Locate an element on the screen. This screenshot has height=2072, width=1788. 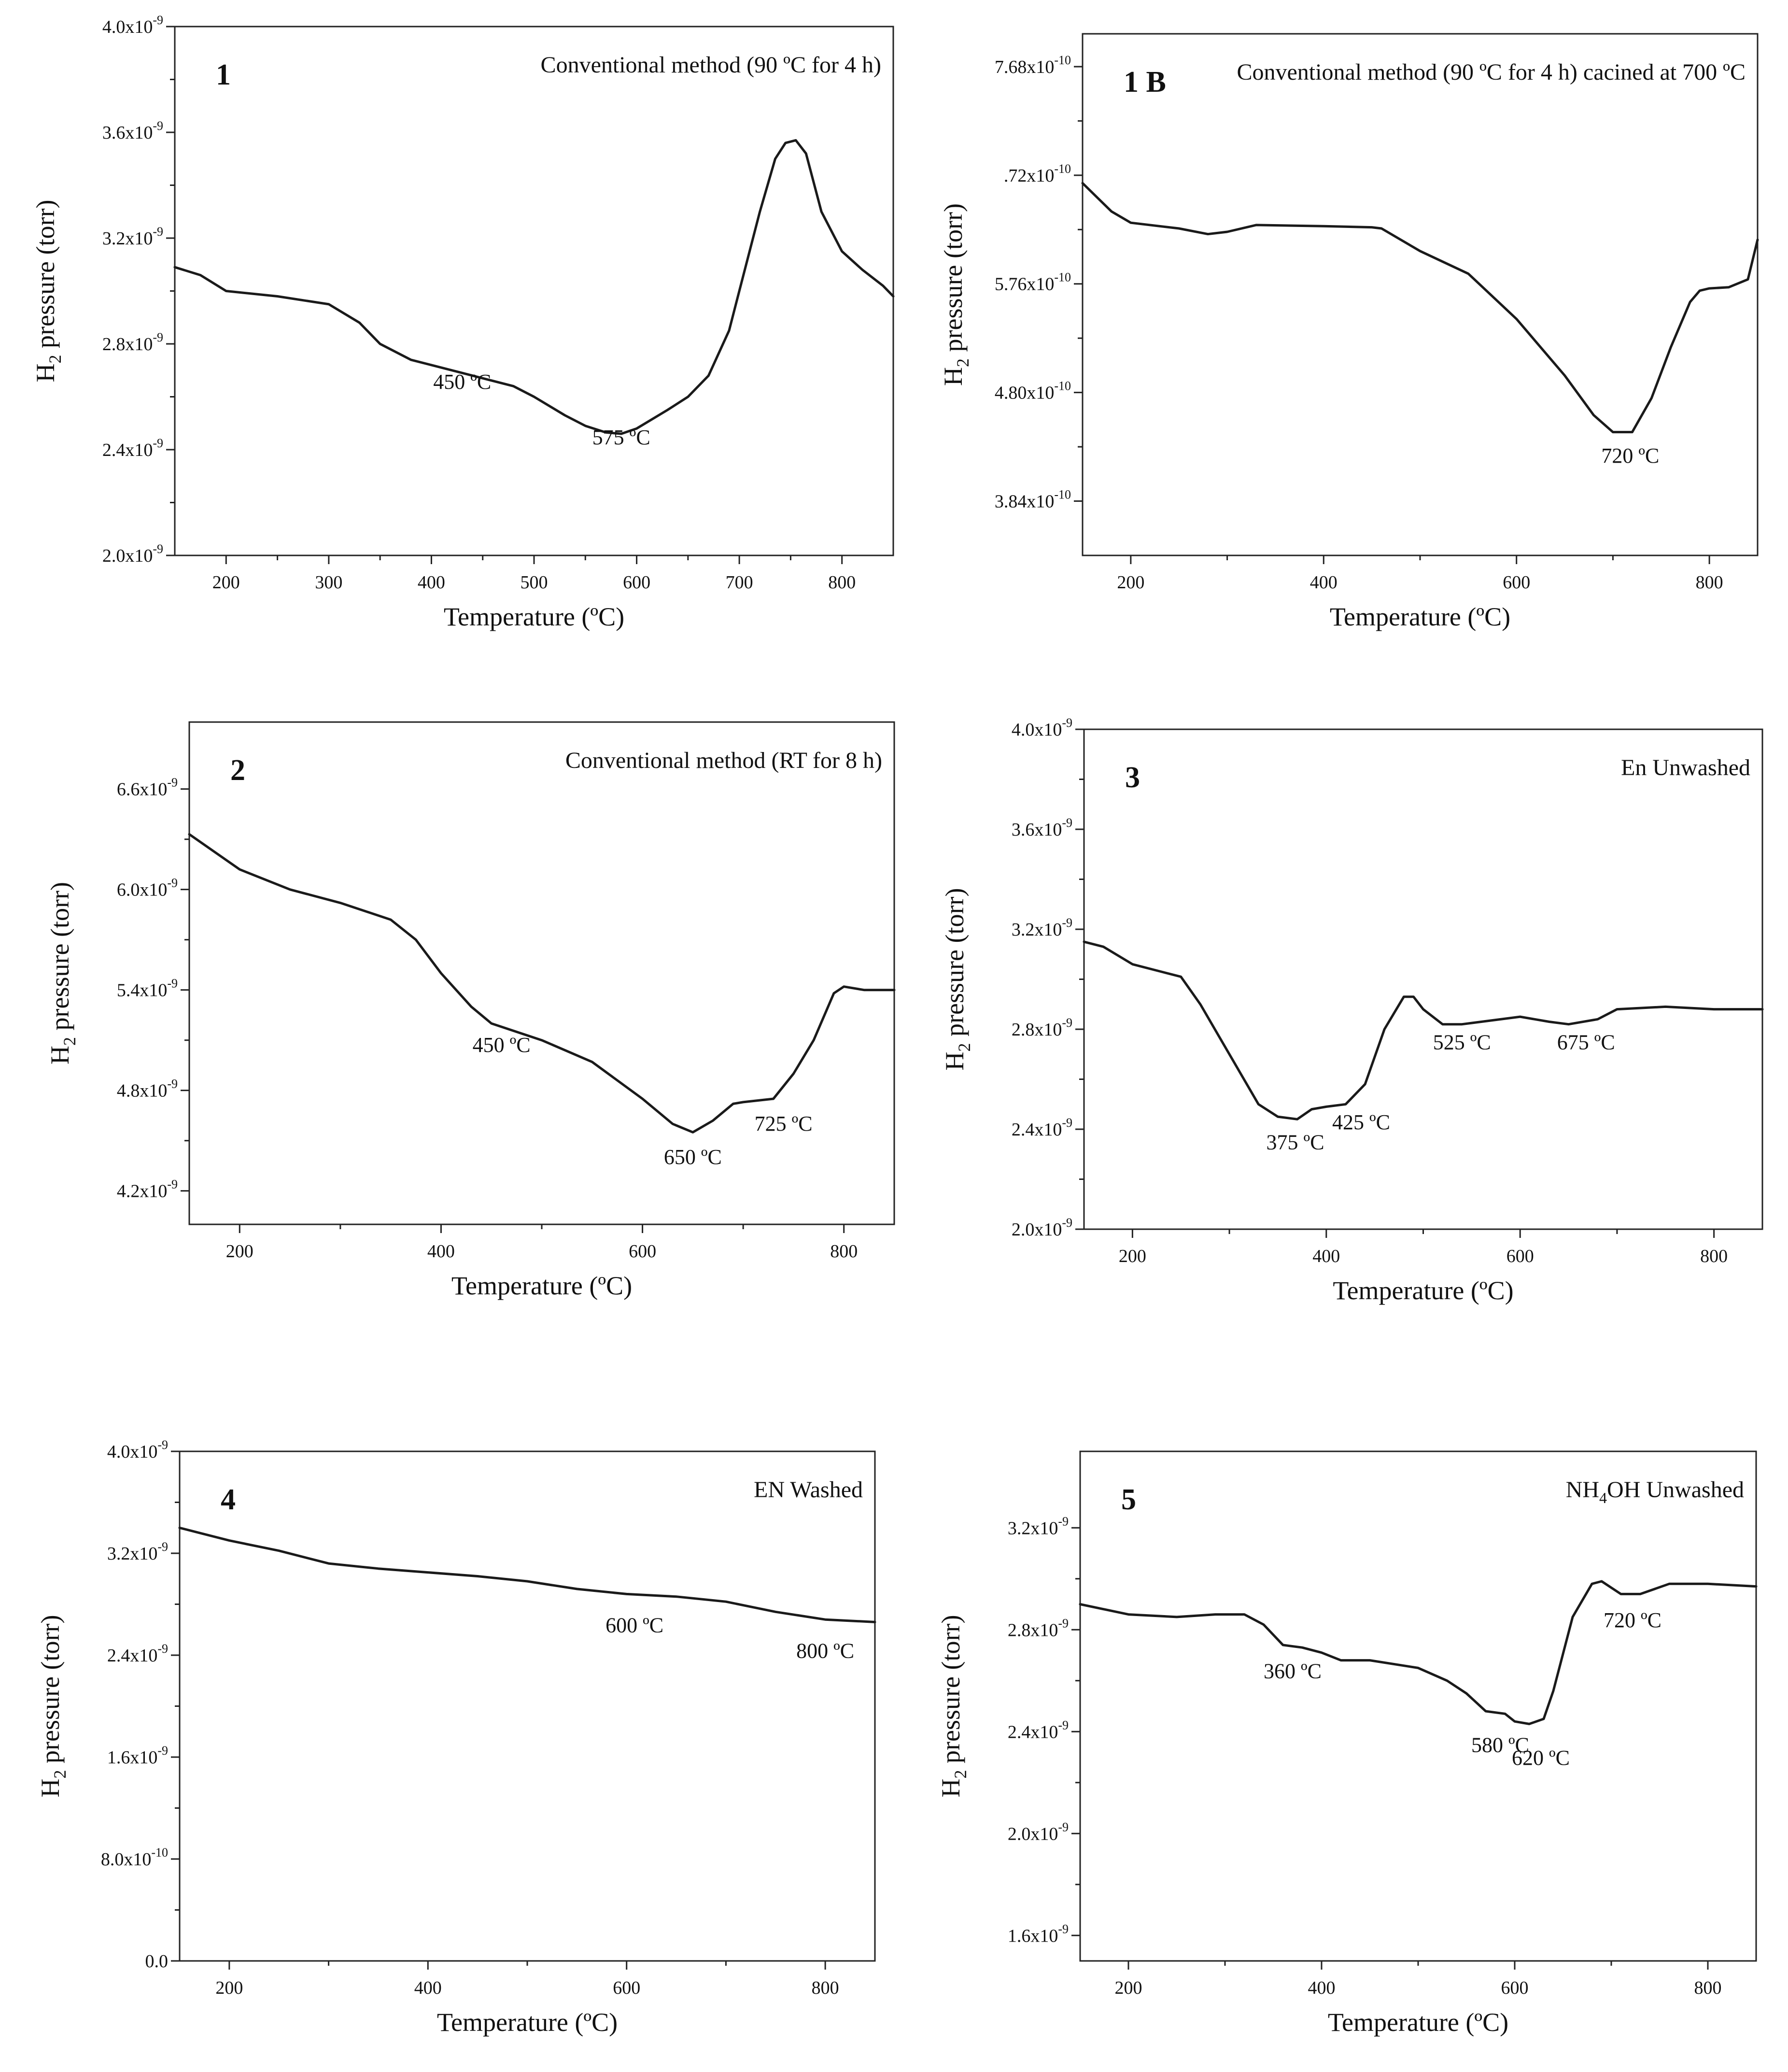
y-tick-label: 8.0x10⁻¹⁰ is located at coordinates (134, 1857).